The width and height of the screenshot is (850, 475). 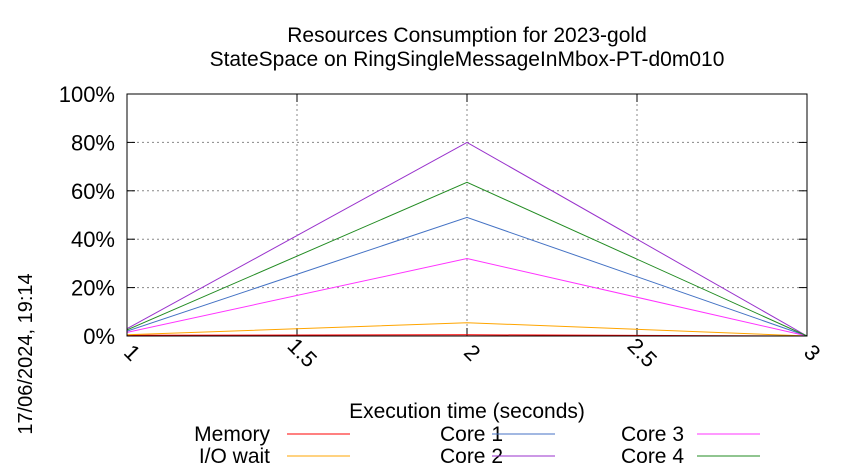 I want to click on y-tick-label: 100%, so click(x=87, y=94).